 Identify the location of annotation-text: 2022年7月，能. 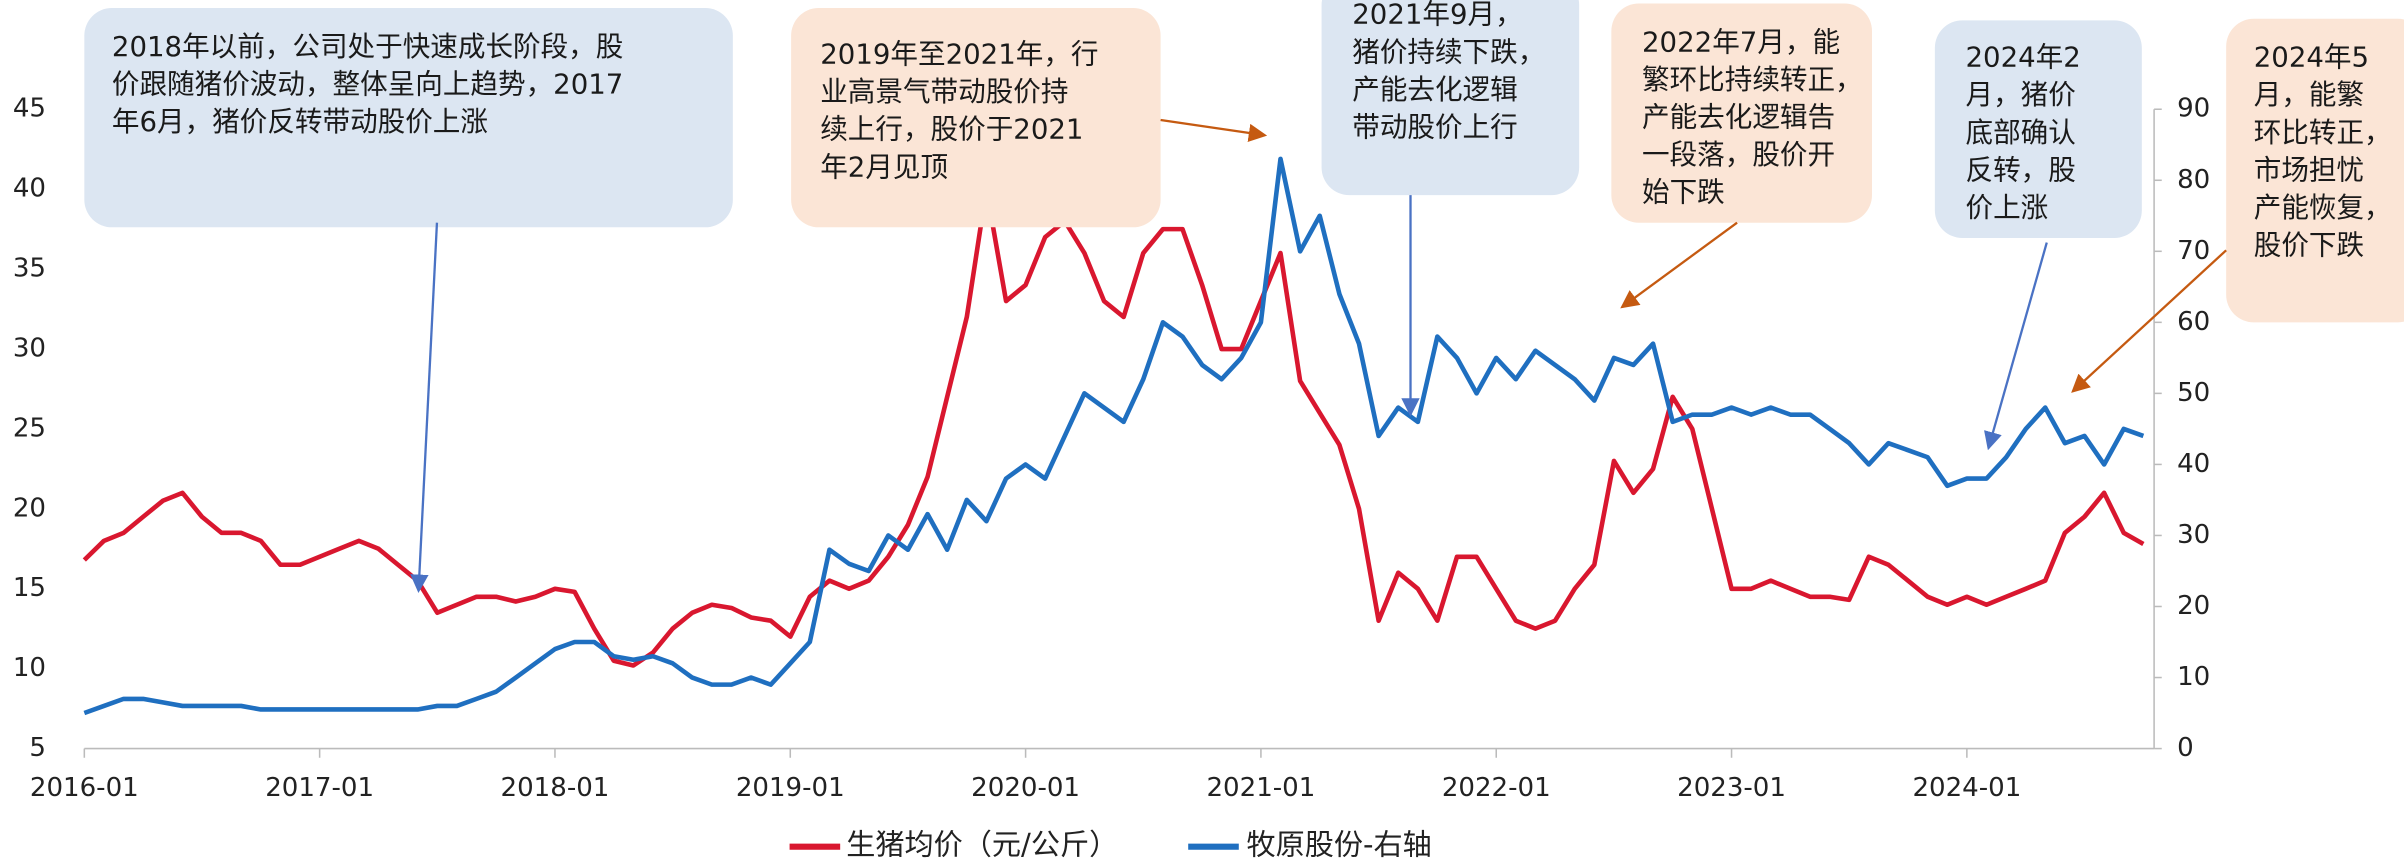
(1741, 41).